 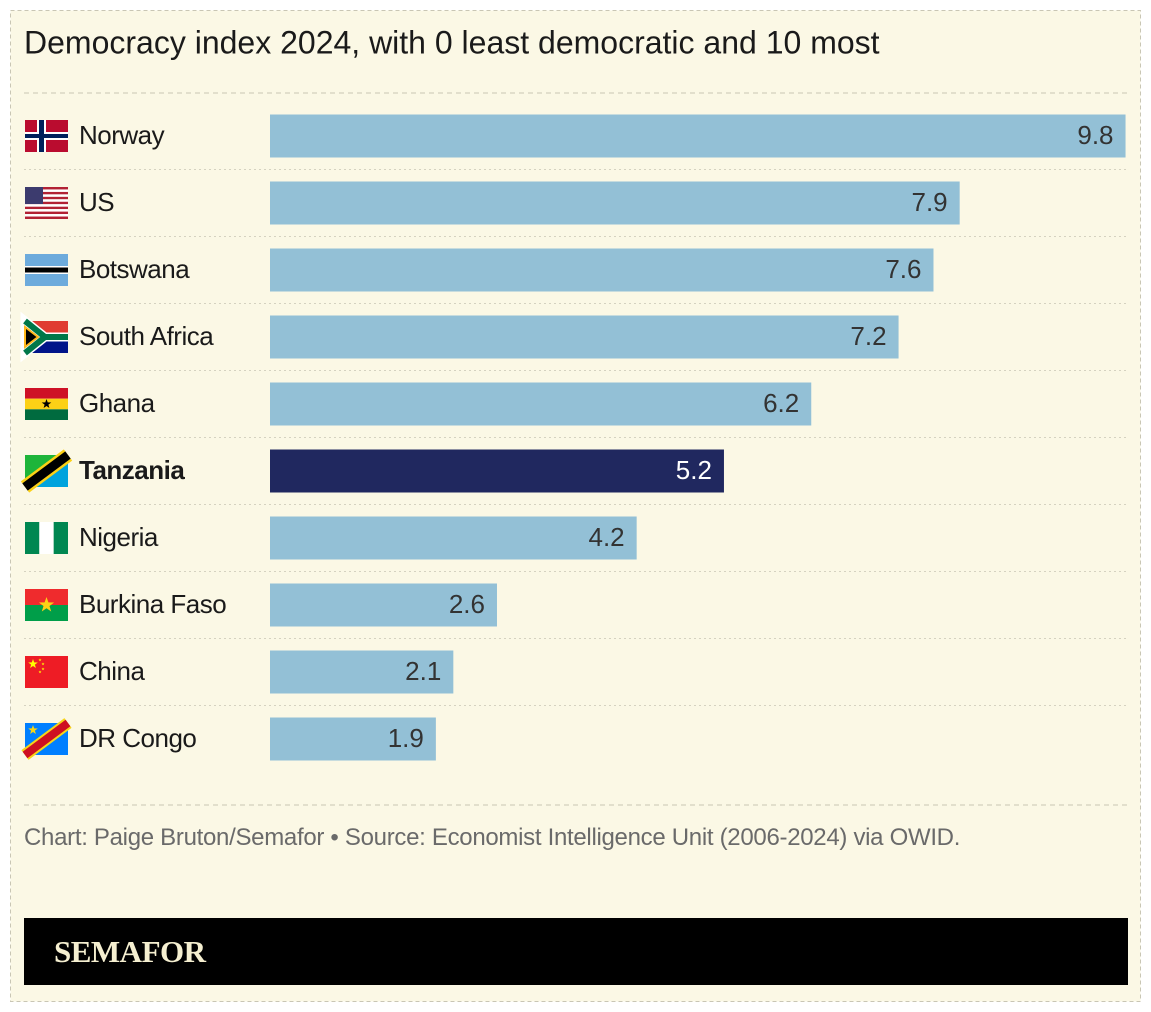 I want to click on category-label: Botswana, so click(x=134, y=269).